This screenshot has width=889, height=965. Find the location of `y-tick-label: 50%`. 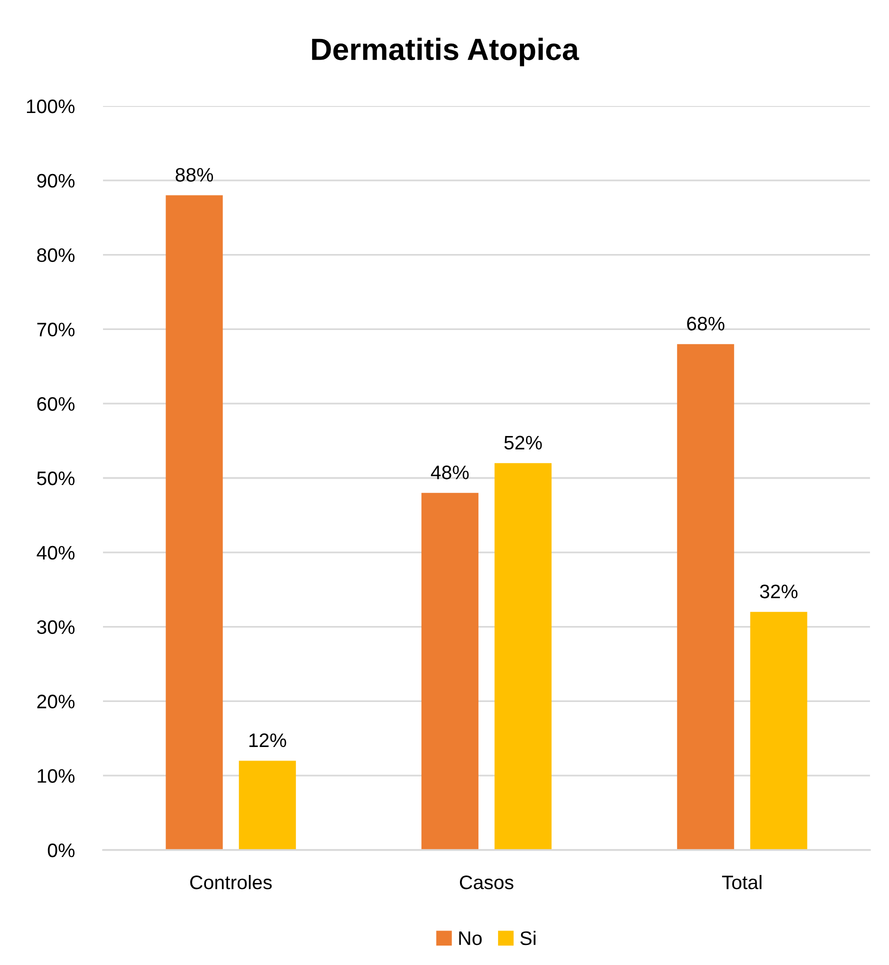

y-tick-label: 50% is located at coordinates (56, 478).